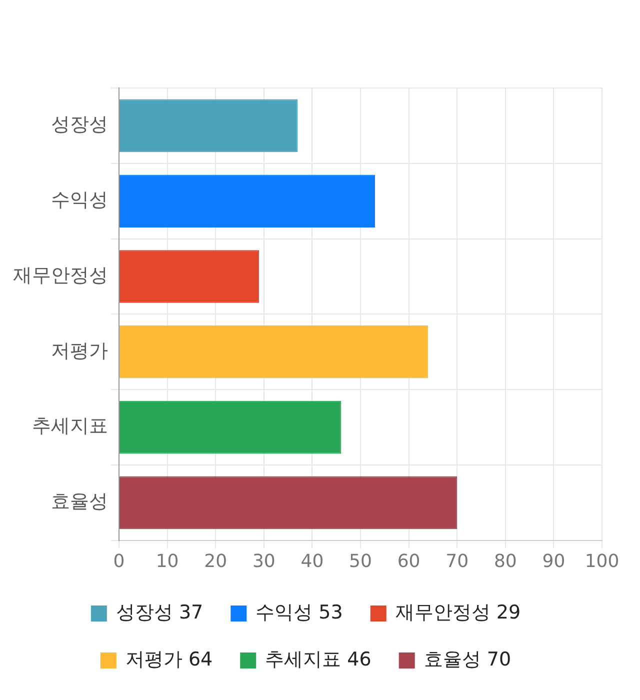  Describe the element at coordinates (169, 659) in the screenshot. I see `legend-label: 저평가 64` at that location.